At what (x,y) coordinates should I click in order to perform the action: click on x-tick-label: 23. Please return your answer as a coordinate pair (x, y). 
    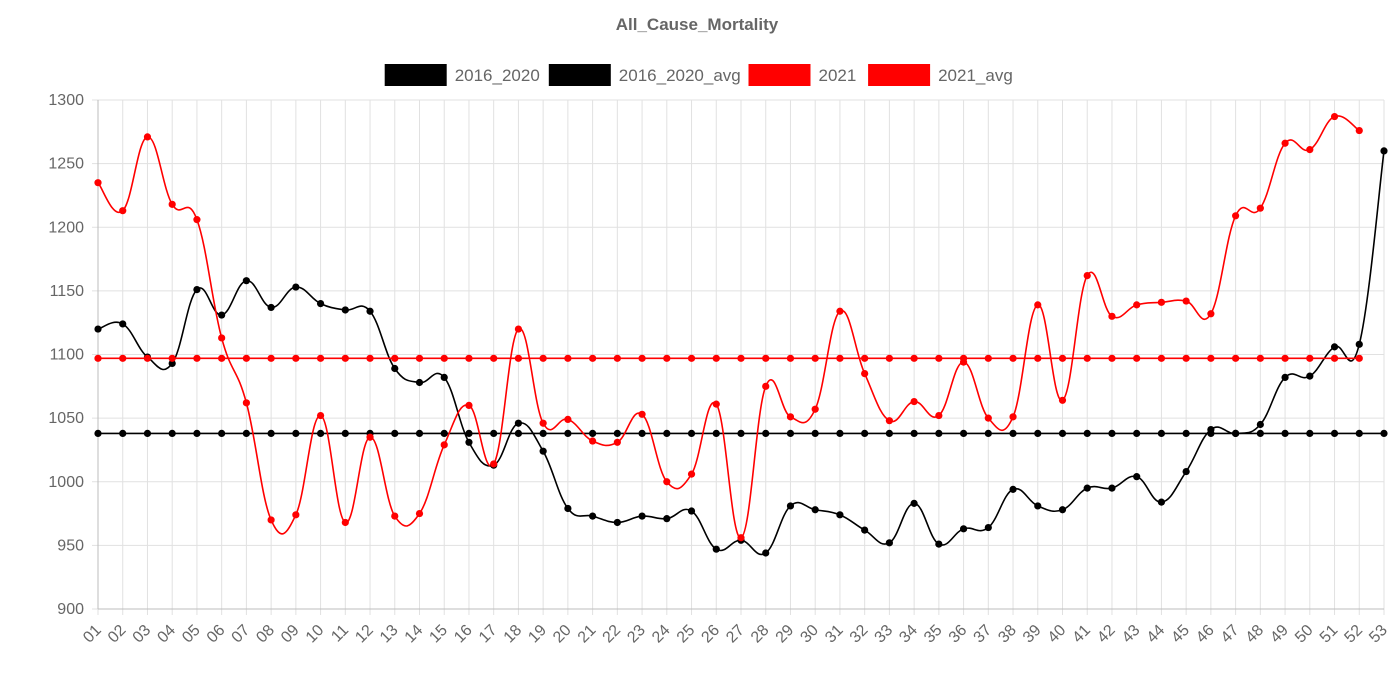
    Looking at the image, I should click on (636, 634).